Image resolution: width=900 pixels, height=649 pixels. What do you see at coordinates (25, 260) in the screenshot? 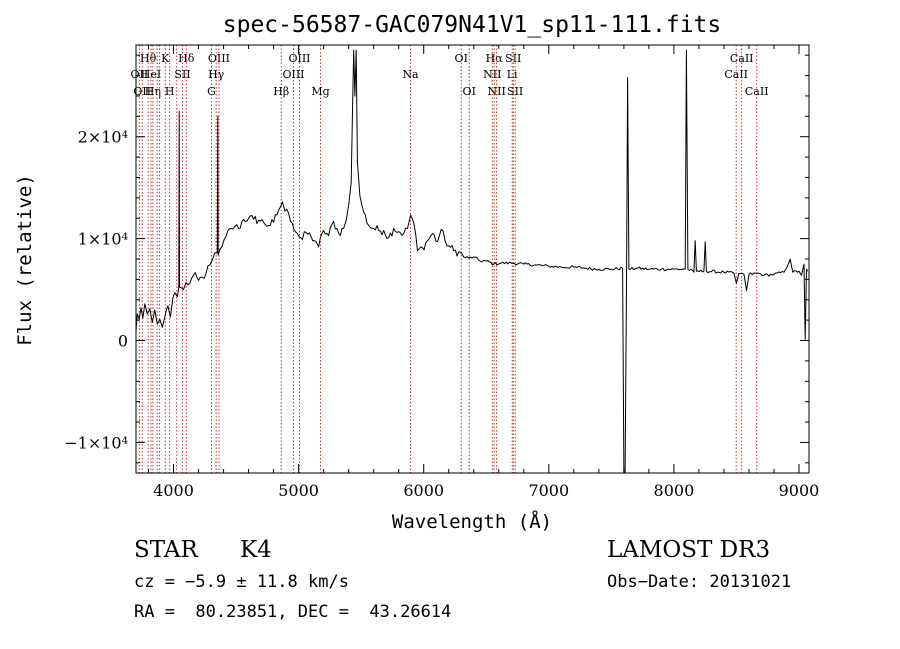
I see `y-axis-label: Flux (relative)` at bounding box center [25, 260].